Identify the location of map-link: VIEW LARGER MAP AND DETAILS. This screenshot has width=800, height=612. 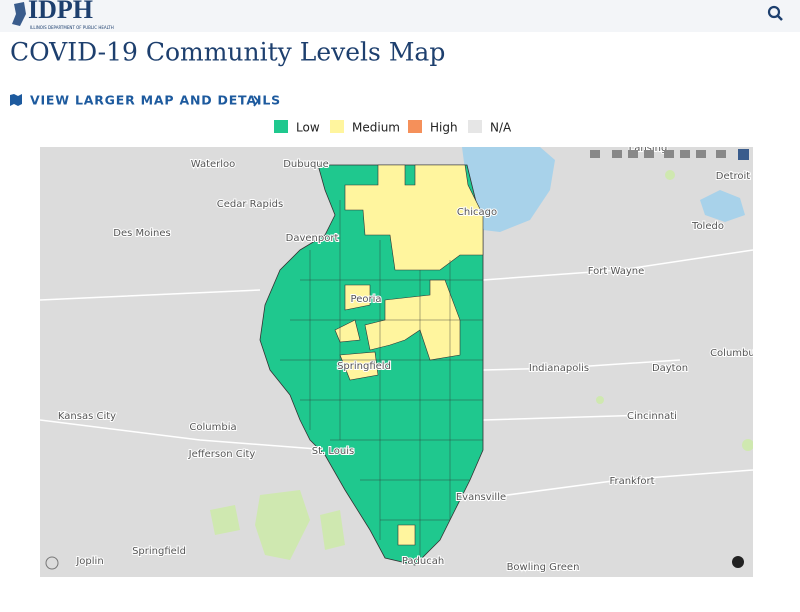
(155, 100).